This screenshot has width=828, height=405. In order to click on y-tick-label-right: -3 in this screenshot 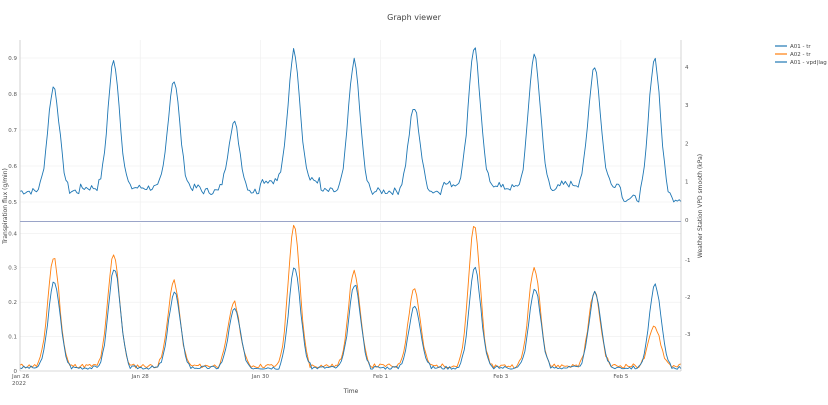, I will do `click(688, 335)`.